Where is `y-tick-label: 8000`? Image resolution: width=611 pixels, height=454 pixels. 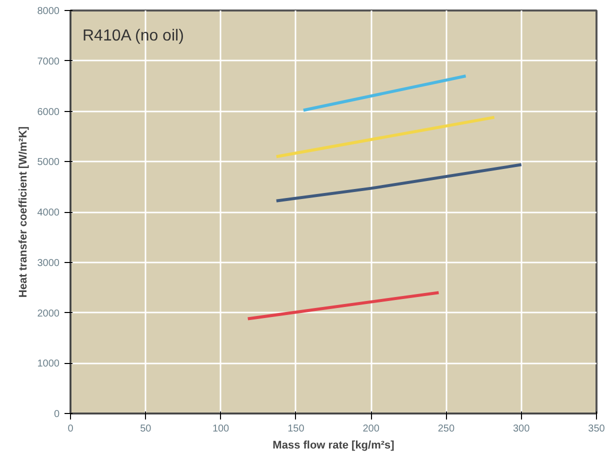 y-tick-label: 8000 is located at coordinates (48, 11).